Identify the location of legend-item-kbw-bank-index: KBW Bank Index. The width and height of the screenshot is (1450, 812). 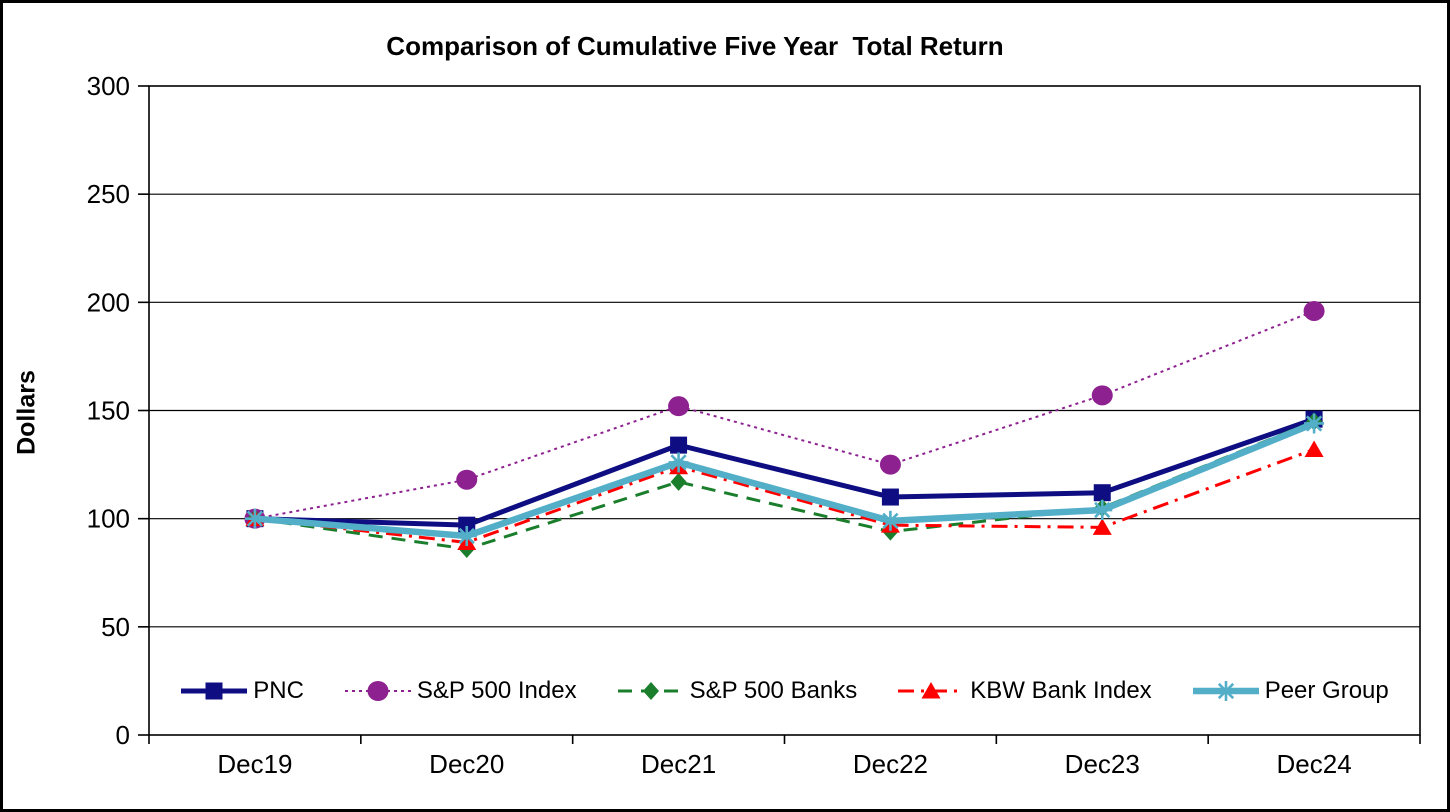
(1024, 691).